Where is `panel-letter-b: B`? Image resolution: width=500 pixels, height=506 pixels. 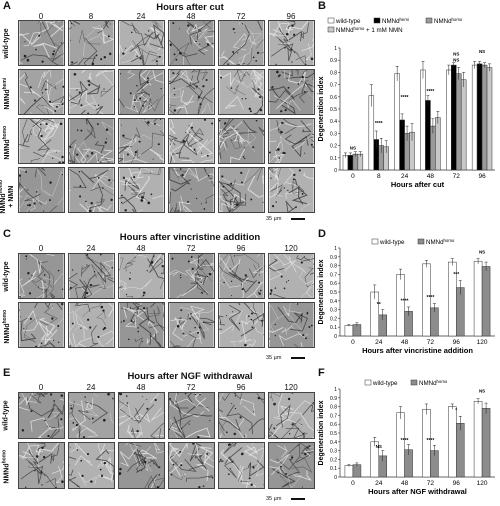 panel-letter-b: B is located at coordinates (322, 6).